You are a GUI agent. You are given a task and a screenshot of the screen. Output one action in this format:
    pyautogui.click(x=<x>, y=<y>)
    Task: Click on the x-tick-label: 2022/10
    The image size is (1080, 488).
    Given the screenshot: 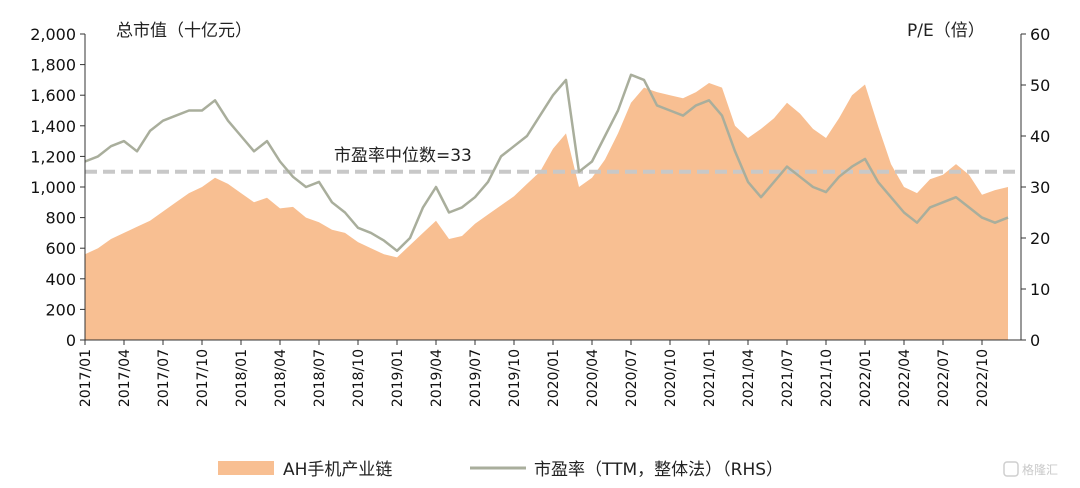 What is the action you would take?
    pyautogui.click(x=983, y=378)
    